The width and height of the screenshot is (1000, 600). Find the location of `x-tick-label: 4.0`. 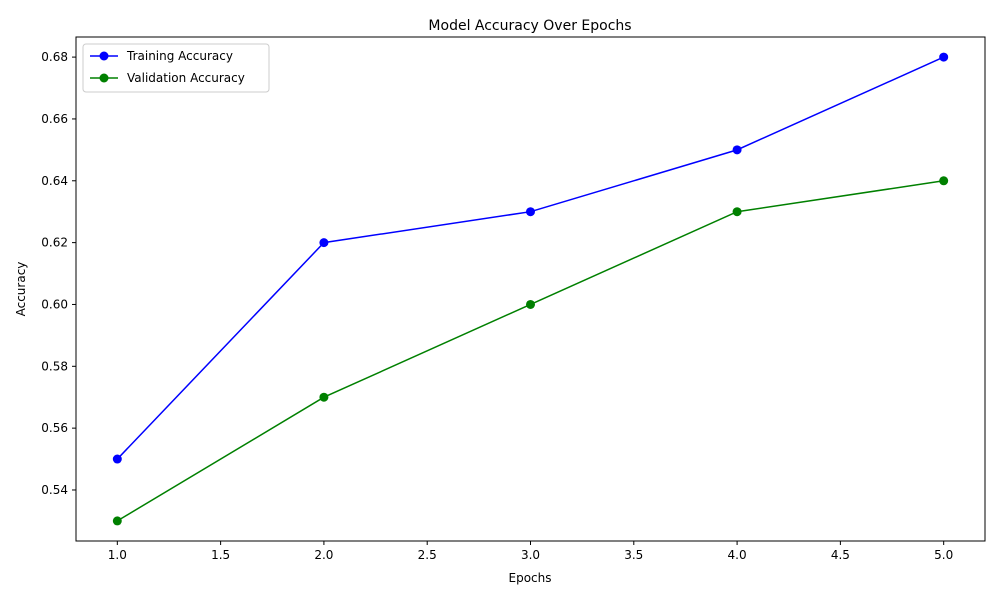

x-tick-label: 4.0 is located at coordinates (737, 555).